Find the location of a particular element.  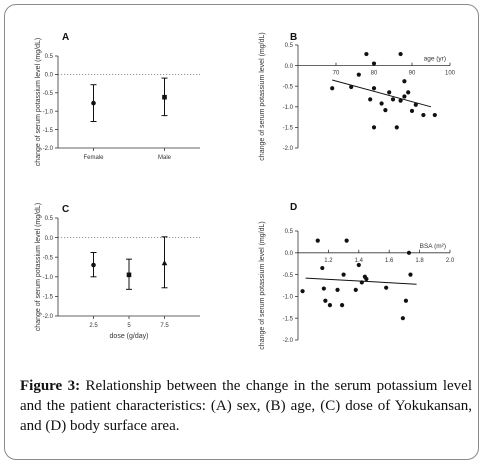

caption-label: Figure 3: is located at coordinates (50, 386).